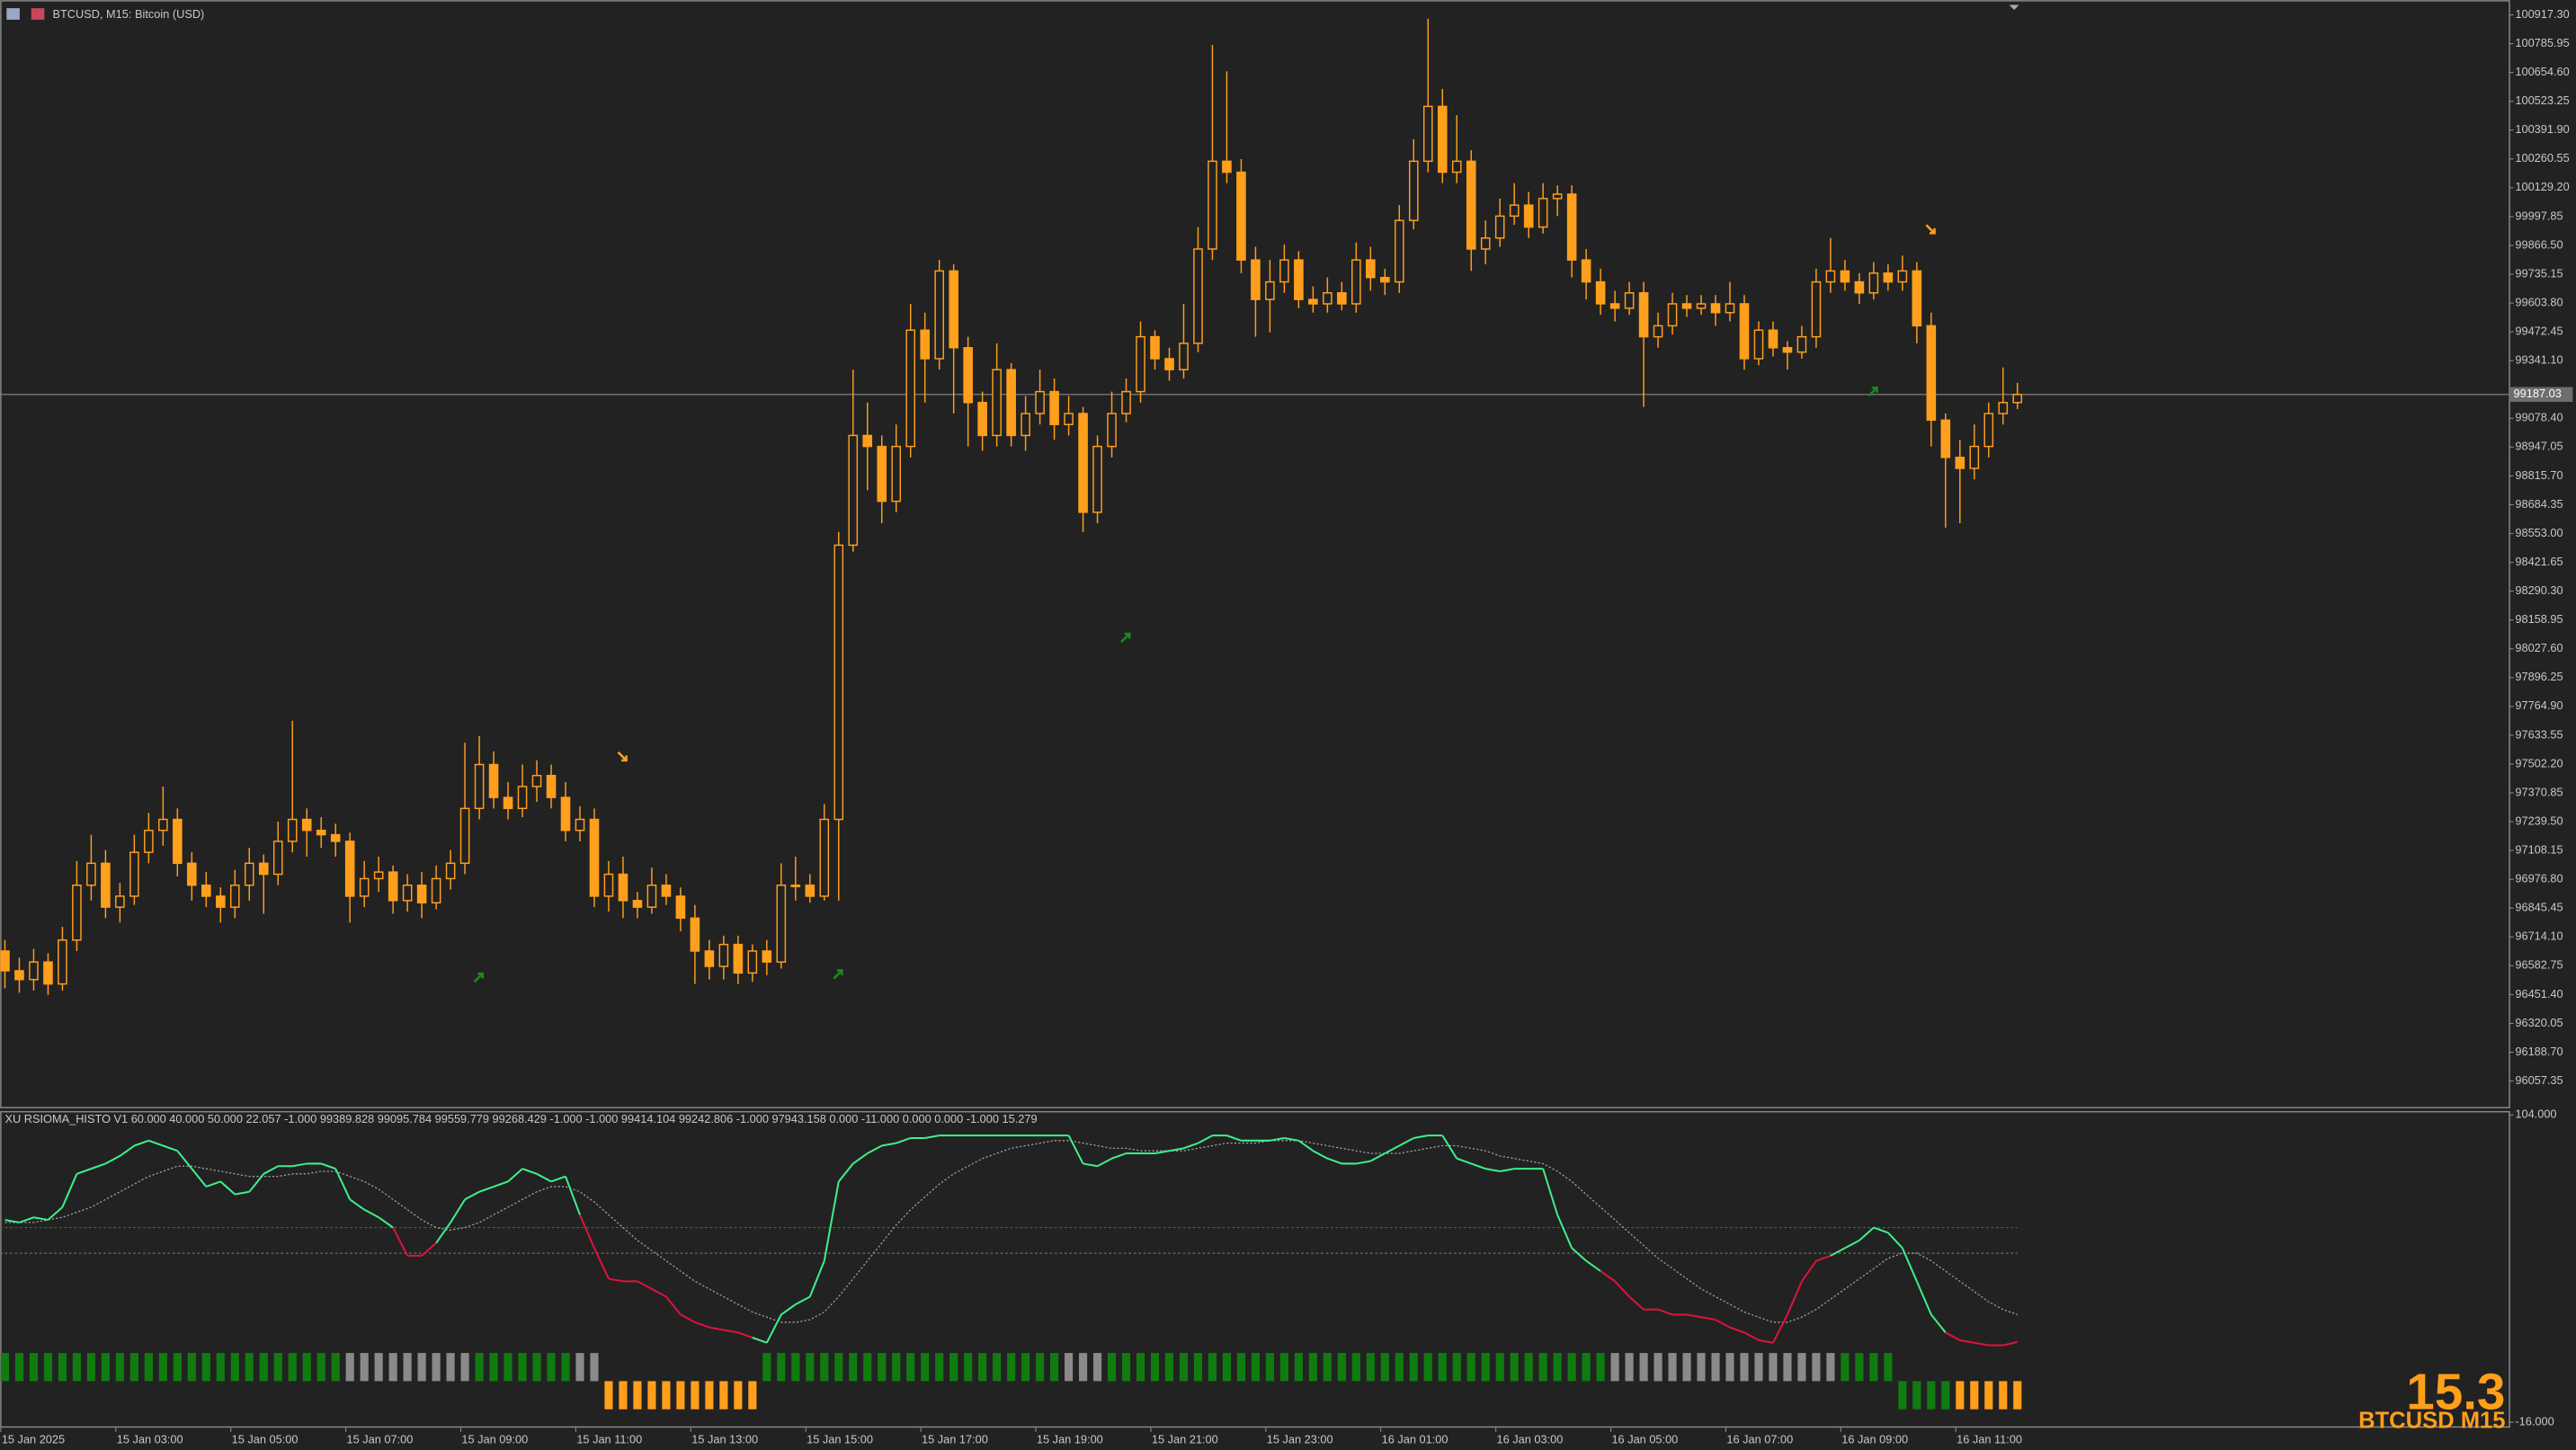 This screenshot has height=1450, width=2576. I want to click on x-tick-label: 15 Jan 07:00, so click(381, 1439).